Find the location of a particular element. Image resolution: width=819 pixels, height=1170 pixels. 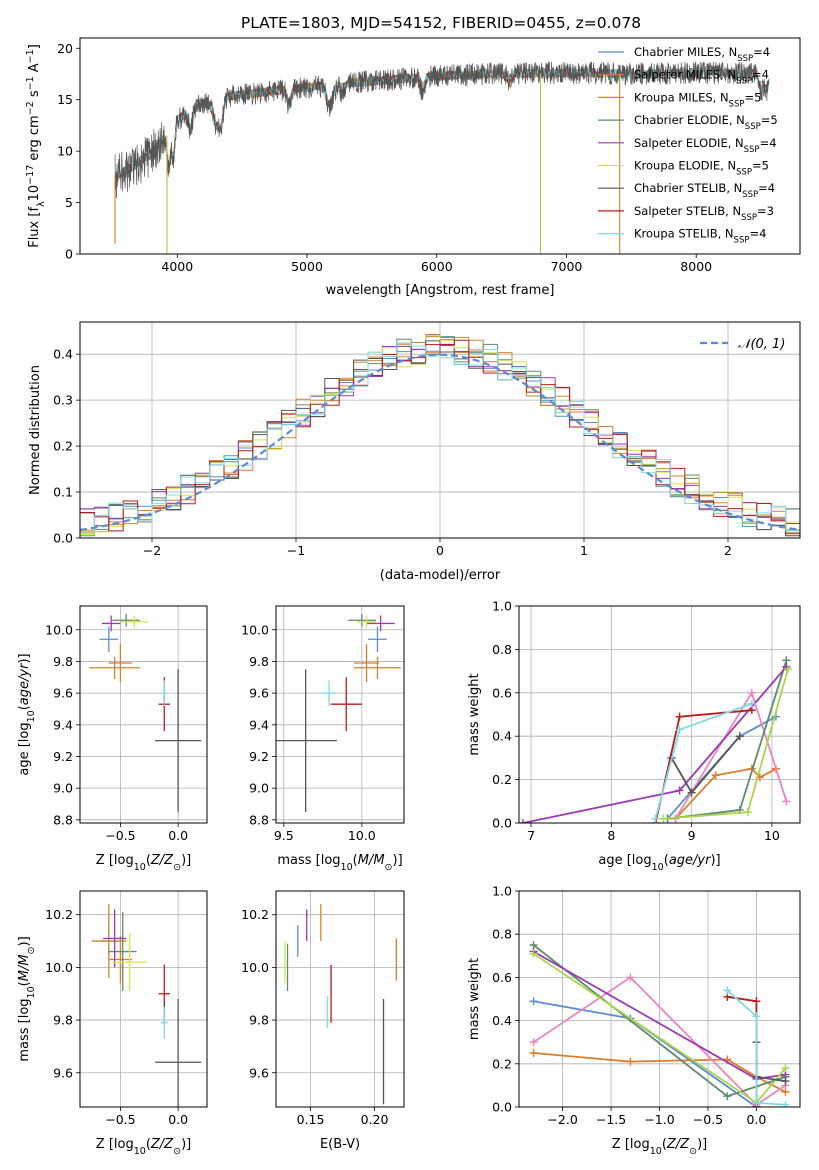

mass_vs_z-point-salpeter-elodie is located at coordinates (115, 938).